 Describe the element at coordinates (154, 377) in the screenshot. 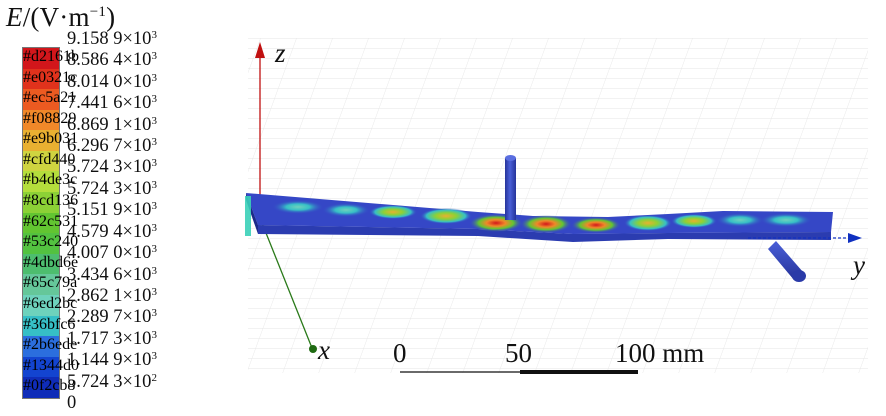

I see `tick-exponent: 2` at that location.